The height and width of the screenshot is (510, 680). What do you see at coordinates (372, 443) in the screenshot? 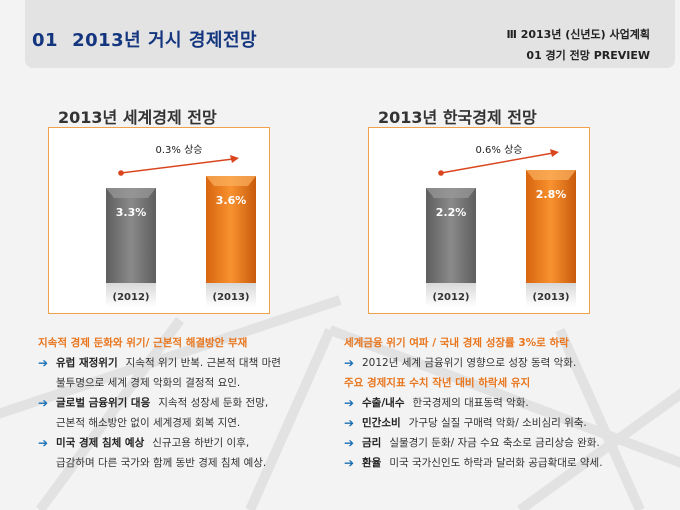
I see `item-label: 금리` at bounding box center [372, 443].